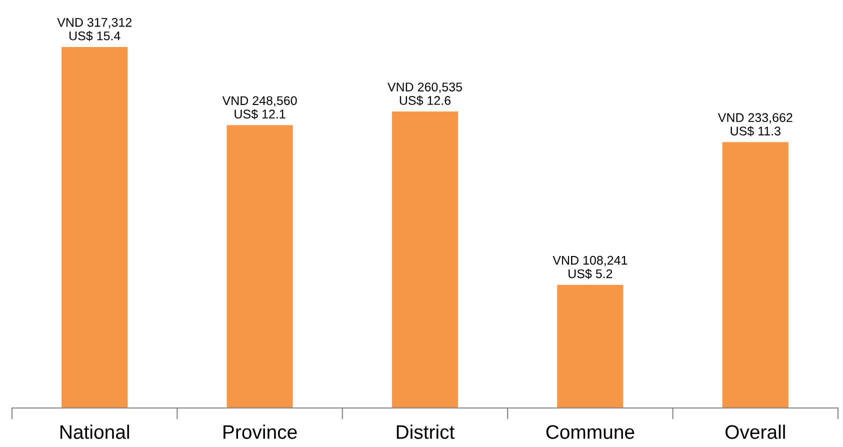  Describe the element at coordinates (425, 431) in the screenshot. I see `x-tick-label: District` at that location.